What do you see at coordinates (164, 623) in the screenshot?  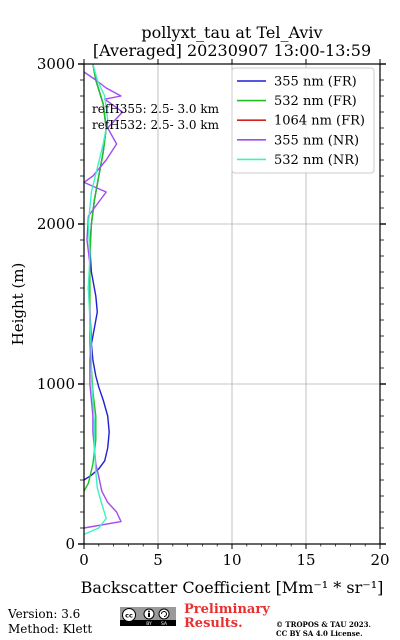 I see `svg-text: SA` at bounding box center [164, 623].